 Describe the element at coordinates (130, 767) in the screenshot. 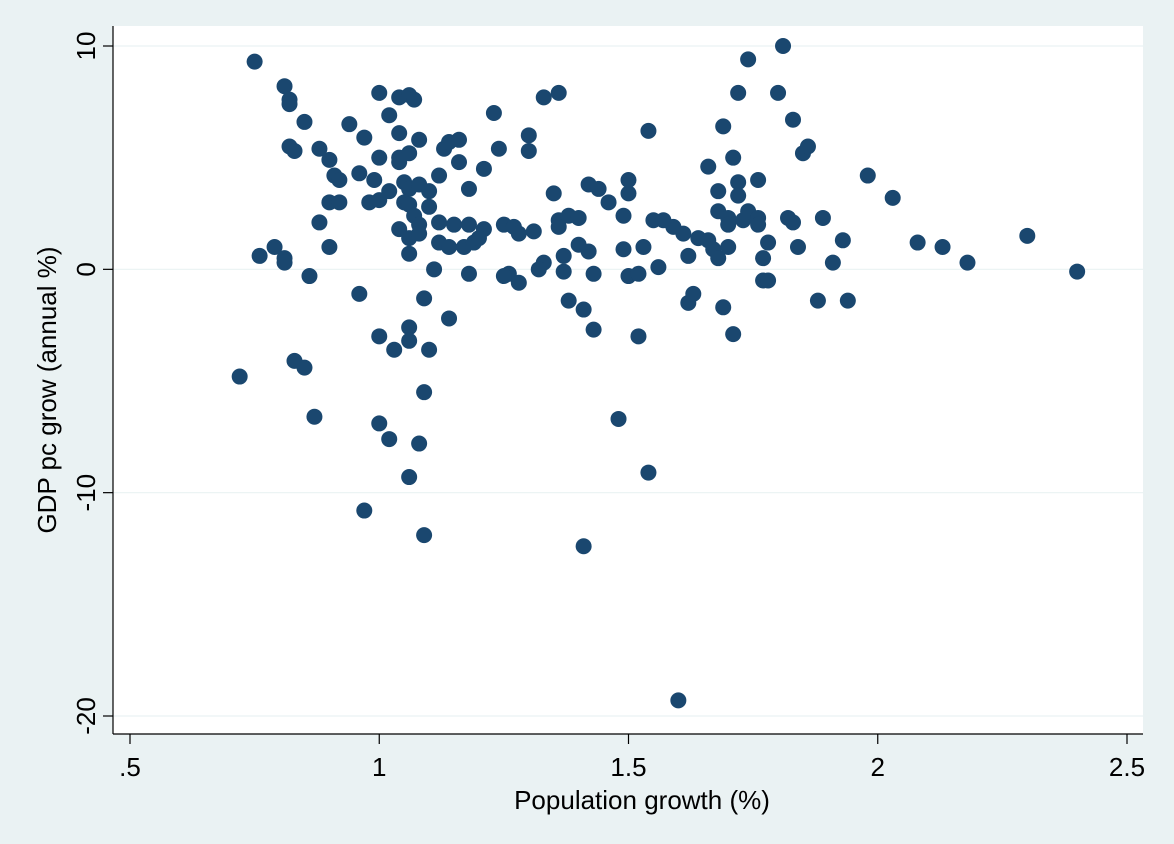

I see `x-tick-label: .5` at that location.